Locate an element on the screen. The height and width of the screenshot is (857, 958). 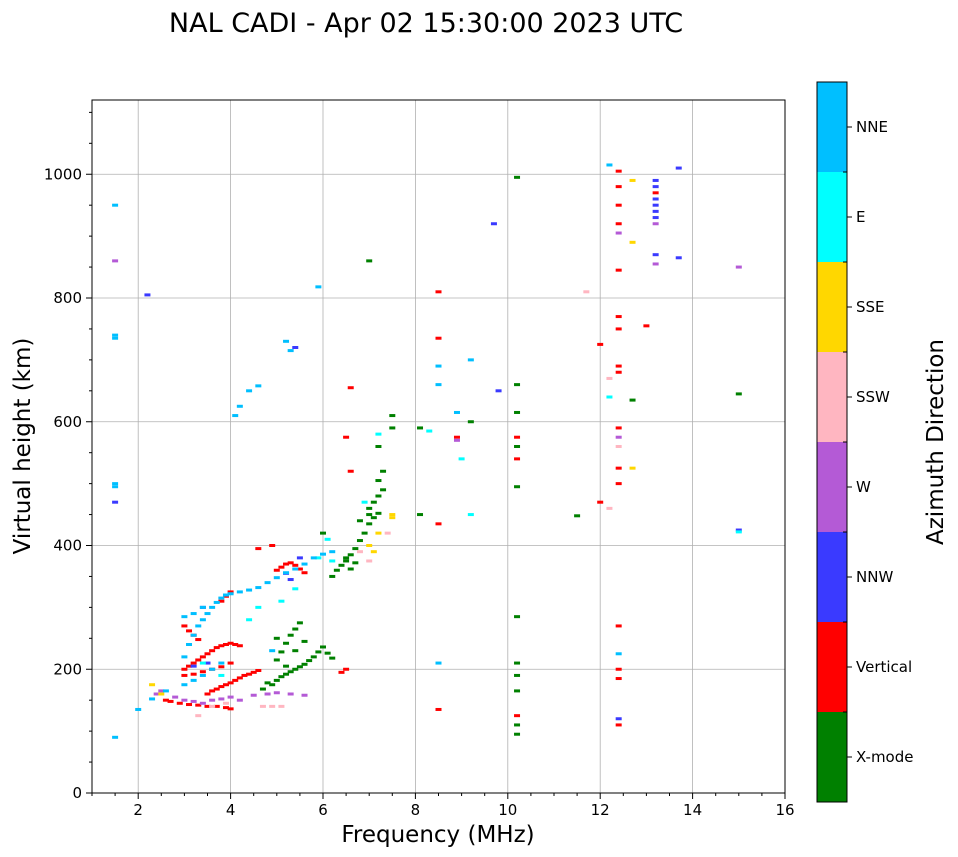
colorbar: X-mode Vertical NNW W SSW SSE E NNE is located at coordinates (864, 442).